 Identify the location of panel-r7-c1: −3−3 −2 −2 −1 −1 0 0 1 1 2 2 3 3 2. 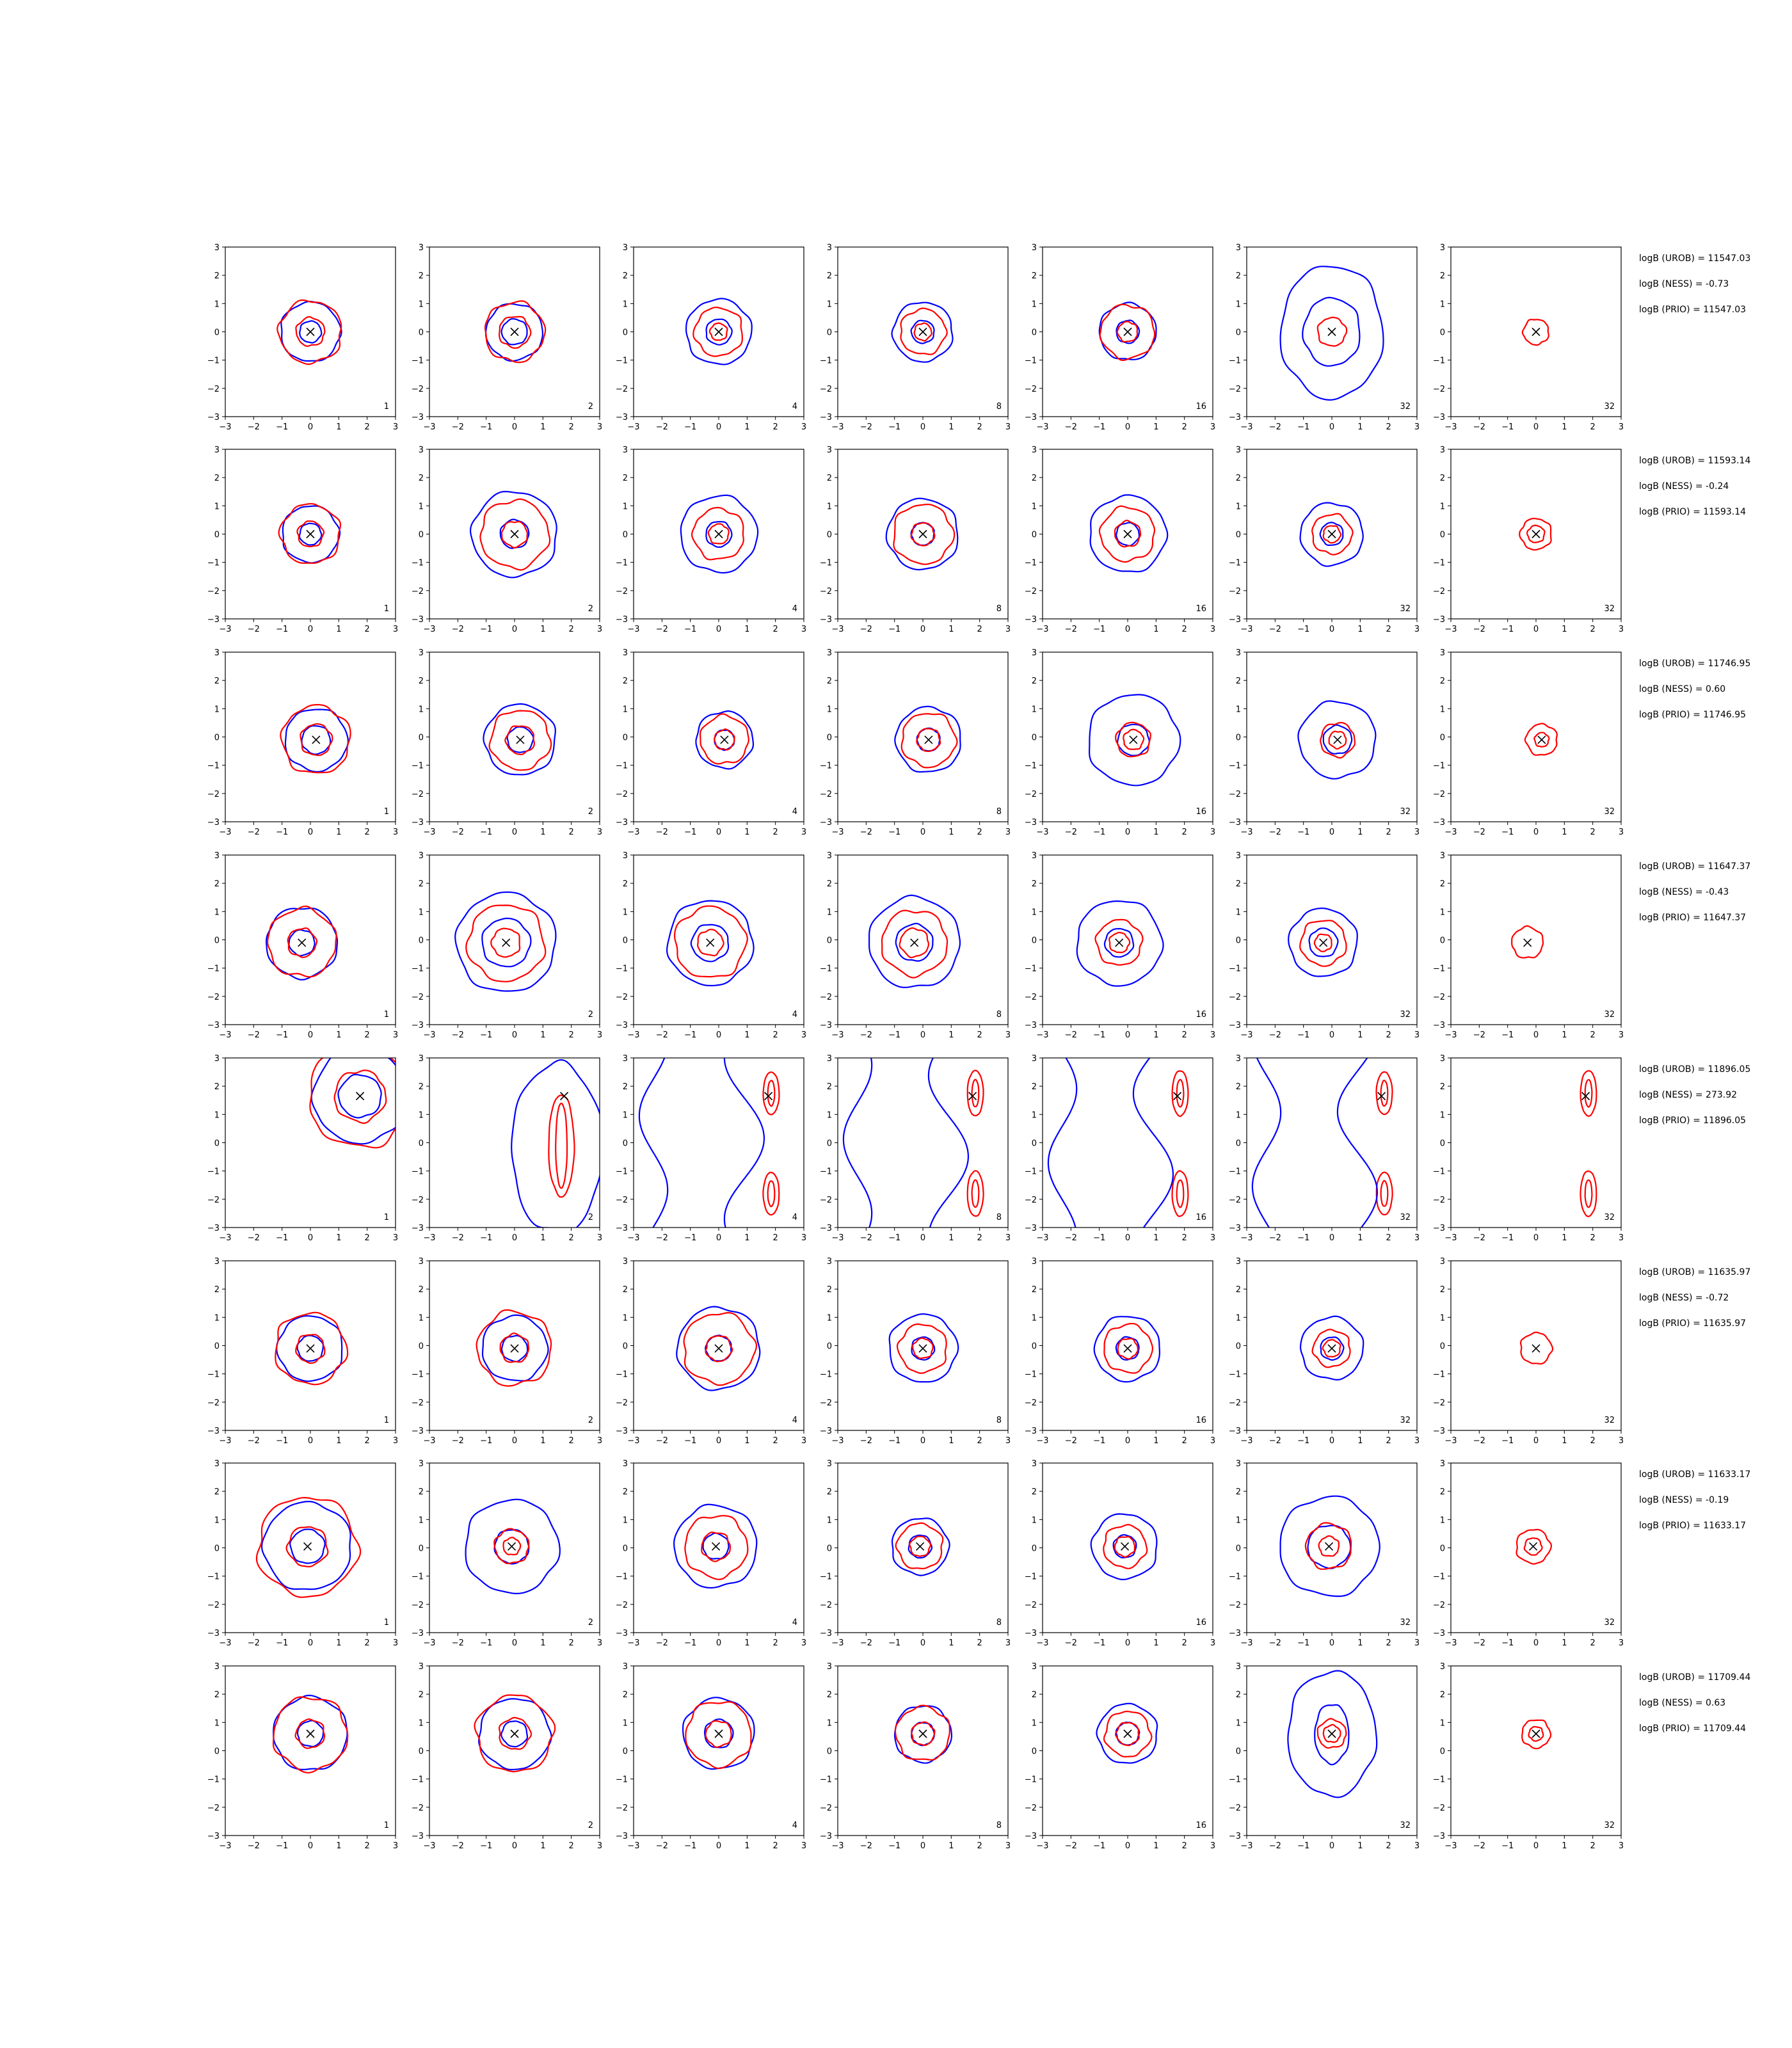
(507, 1756).